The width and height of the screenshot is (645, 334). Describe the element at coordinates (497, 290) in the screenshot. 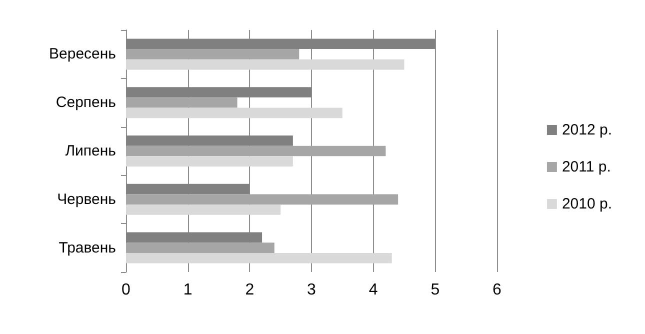

I see `x-tick-label: 6` at that location.